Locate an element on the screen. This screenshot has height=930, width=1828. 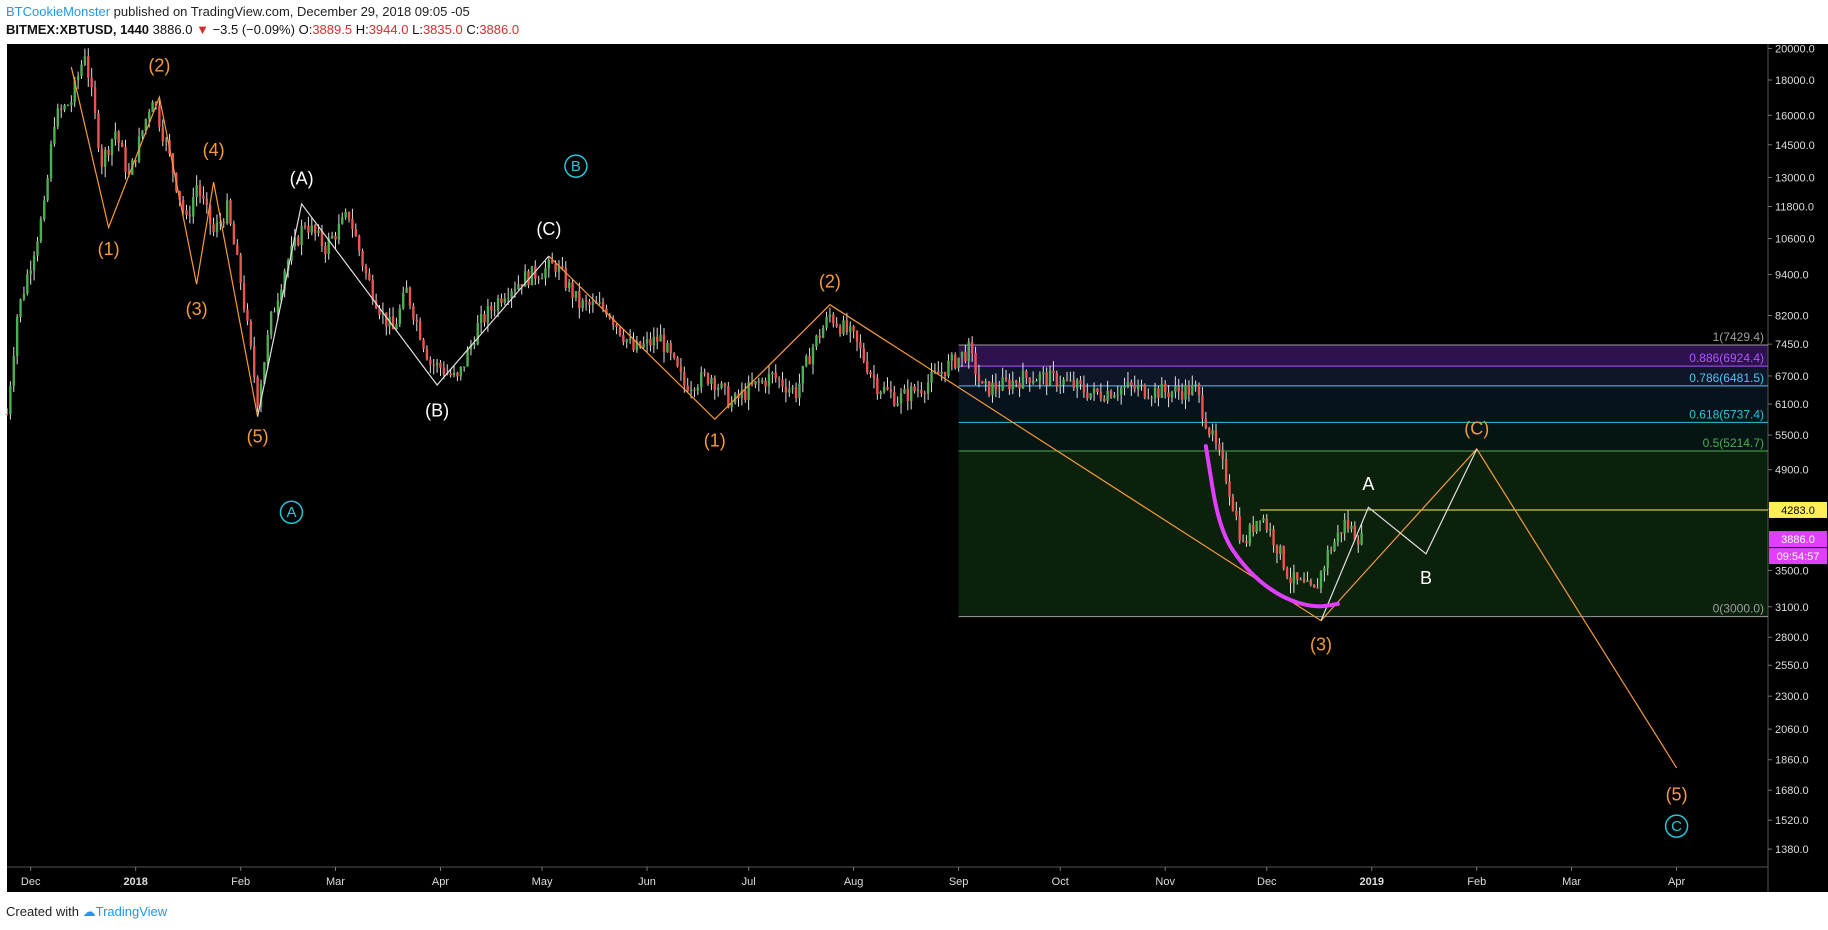
author-link: BTCookieMonster is located at coordinates (58, 11).